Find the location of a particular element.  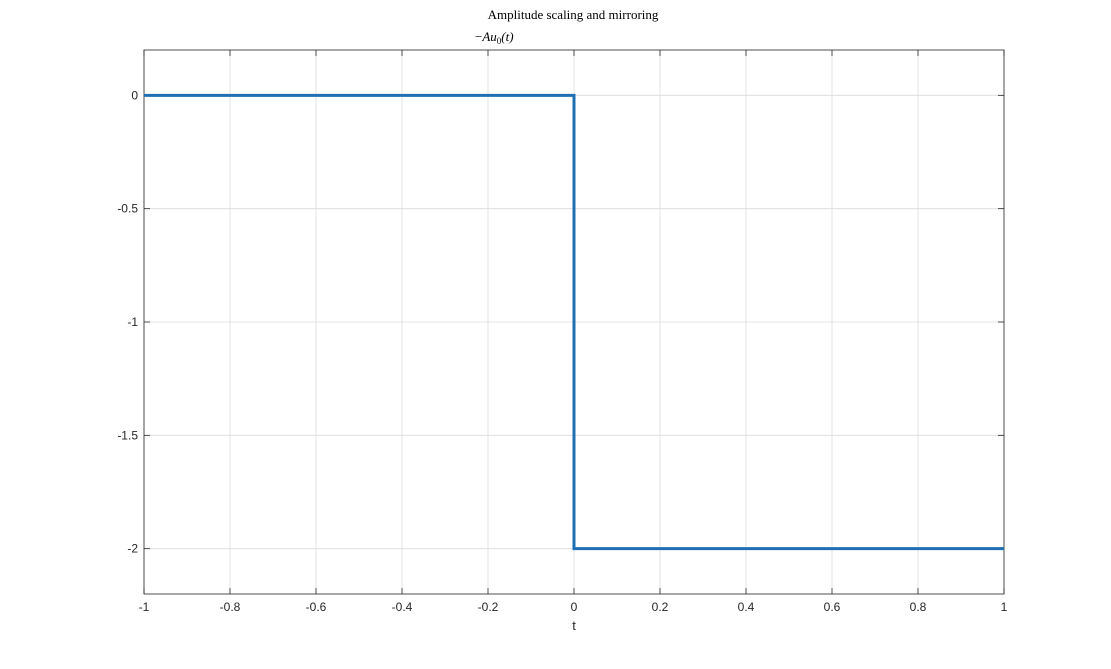

chart-subtitle: −Au0(t) is located at coordinates (494, 37).